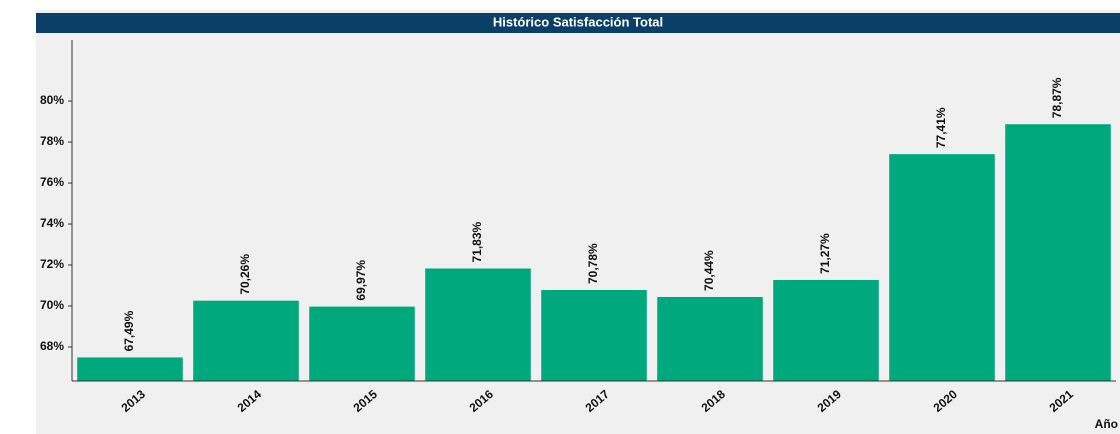 Image resolution: width=1120 pixels, height=434 pixels. Describe the element at coordinates (941, 127) in the screenshot. I see `value-label: 77,41%` at that location.